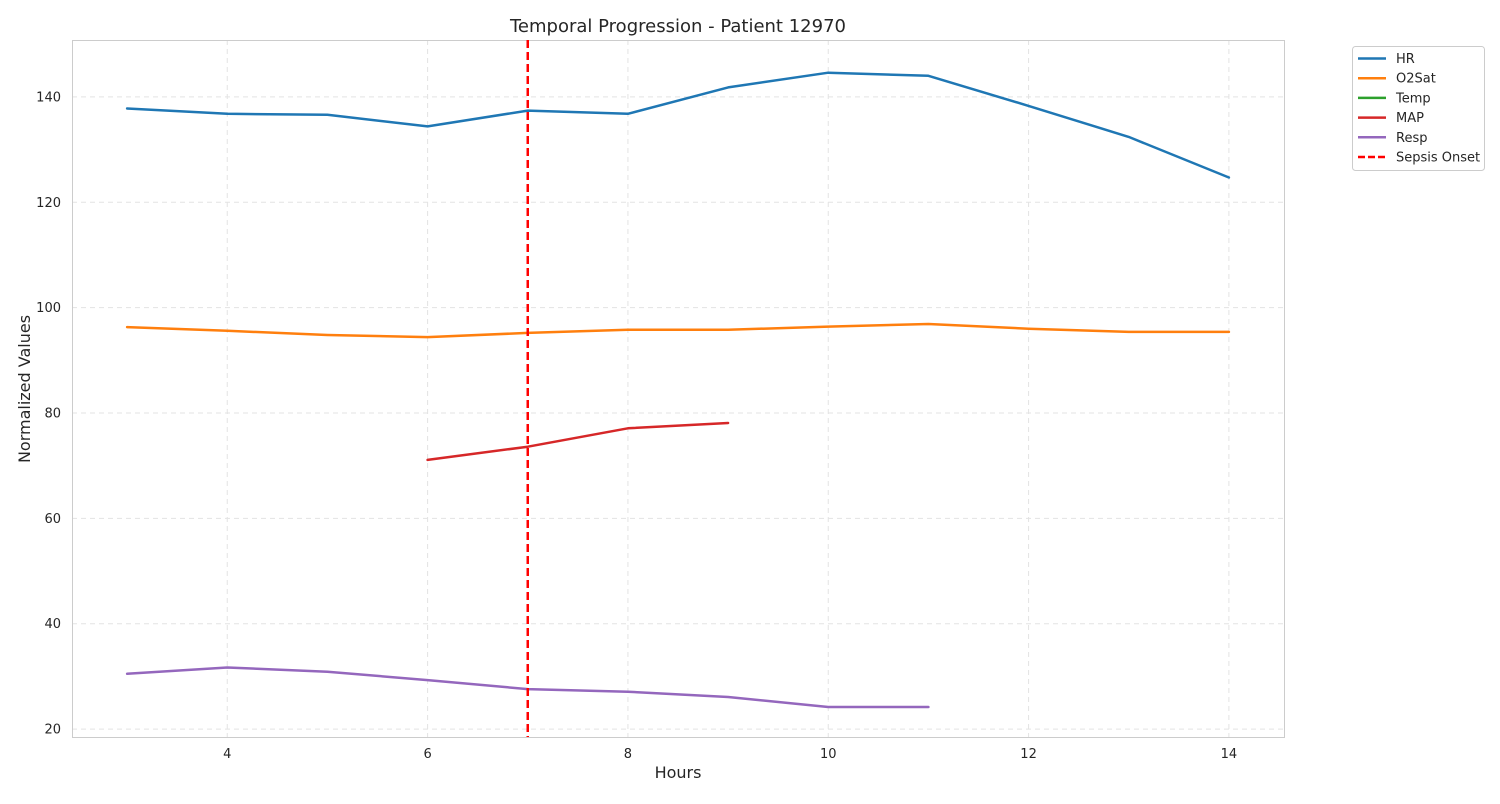 The image size is (1500, 804). I want to click on legend-label-map: MAP, so click(1410, 118).